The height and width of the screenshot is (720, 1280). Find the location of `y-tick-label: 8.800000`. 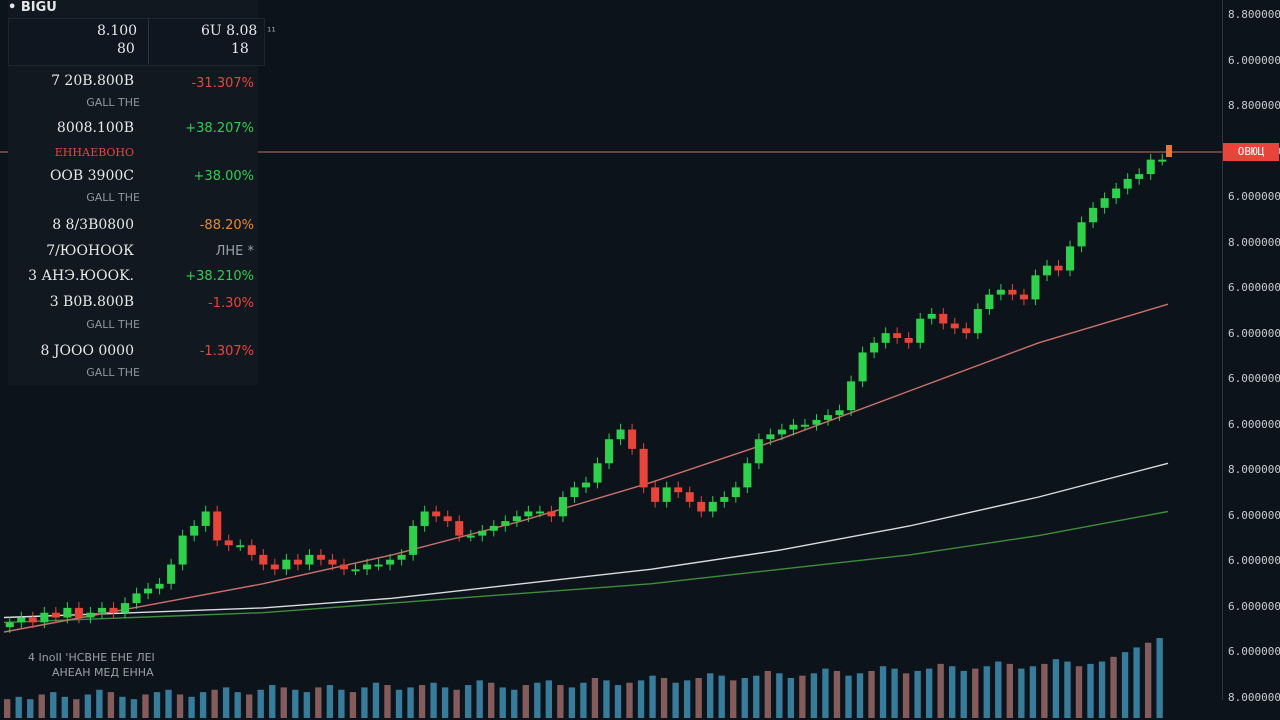

y-tick-label: 8.800000 is located at coordinates (1254, 14).